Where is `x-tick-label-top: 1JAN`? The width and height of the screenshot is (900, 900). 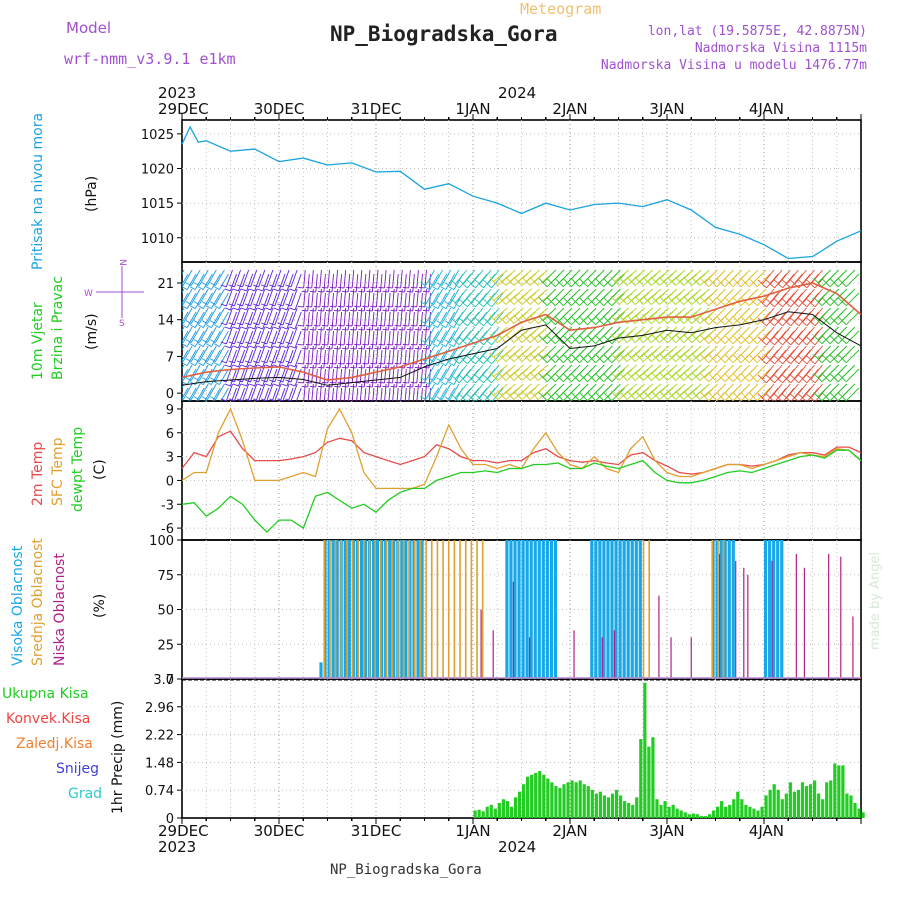 x-tick-label-top: 1JAN is located at coordinates (472, 109).